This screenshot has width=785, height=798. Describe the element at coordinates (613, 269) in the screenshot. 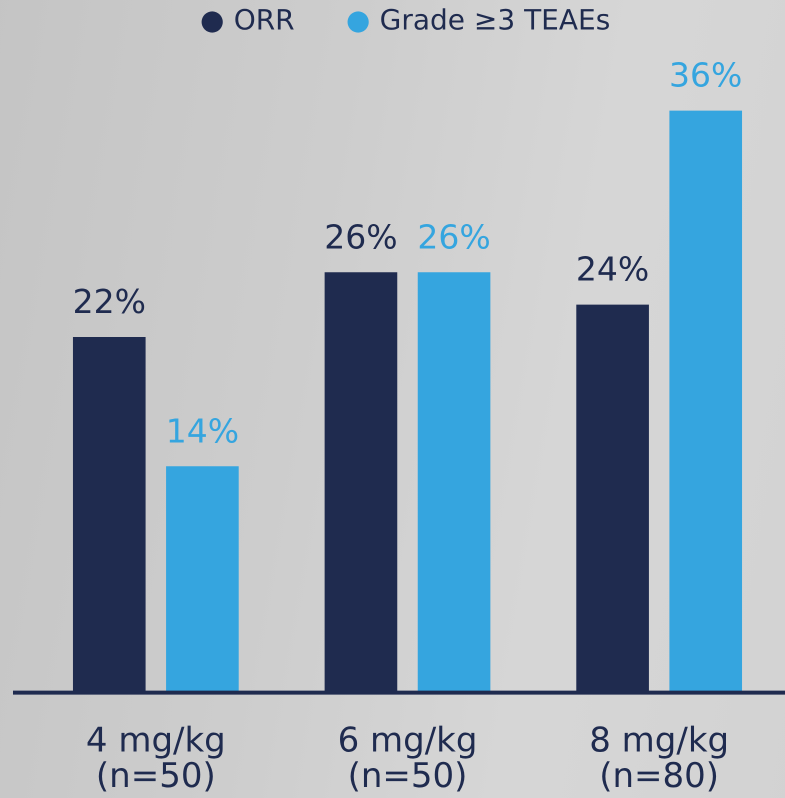

I see `data-label: 24%` at that location.